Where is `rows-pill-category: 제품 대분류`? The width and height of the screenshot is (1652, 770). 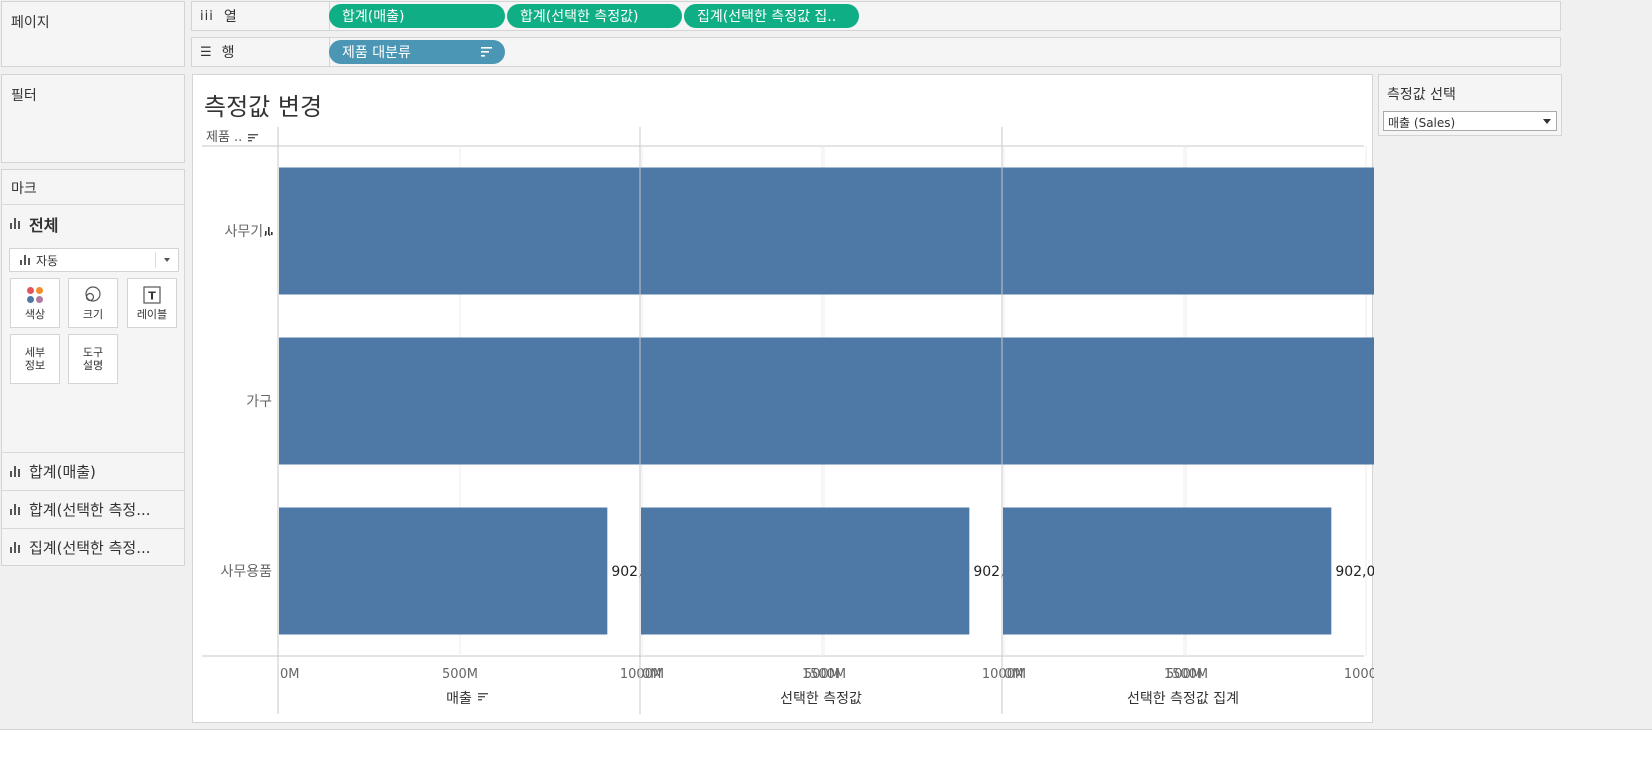 rows-pill-category: 제품 대분류 is located at coordinates (417, 52).